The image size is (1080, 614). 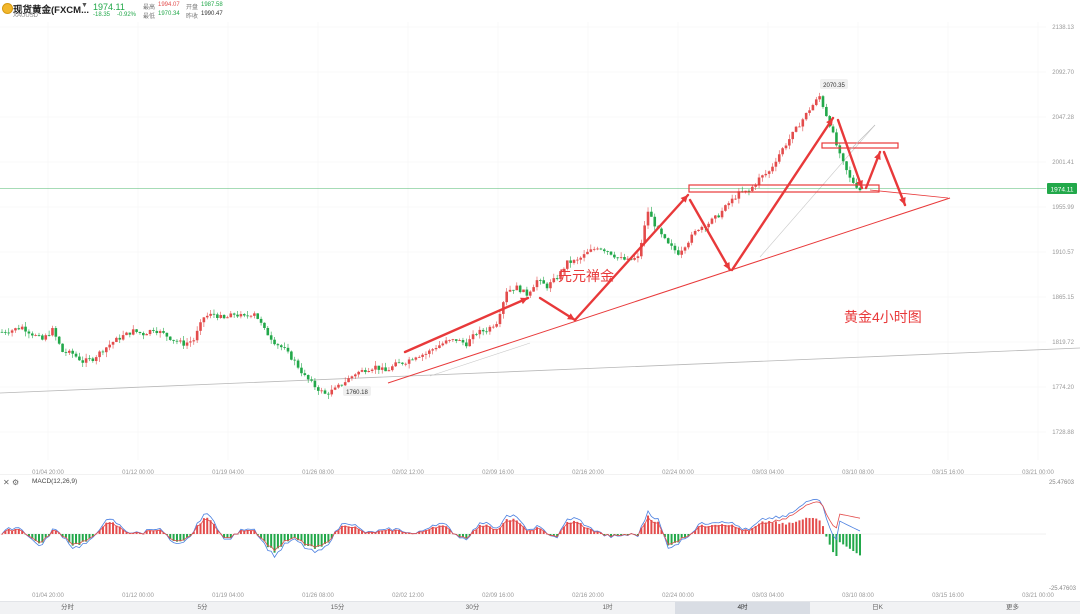 I want to click on time-tick-label: 02/24 00:00, so click(x=678, y=473).